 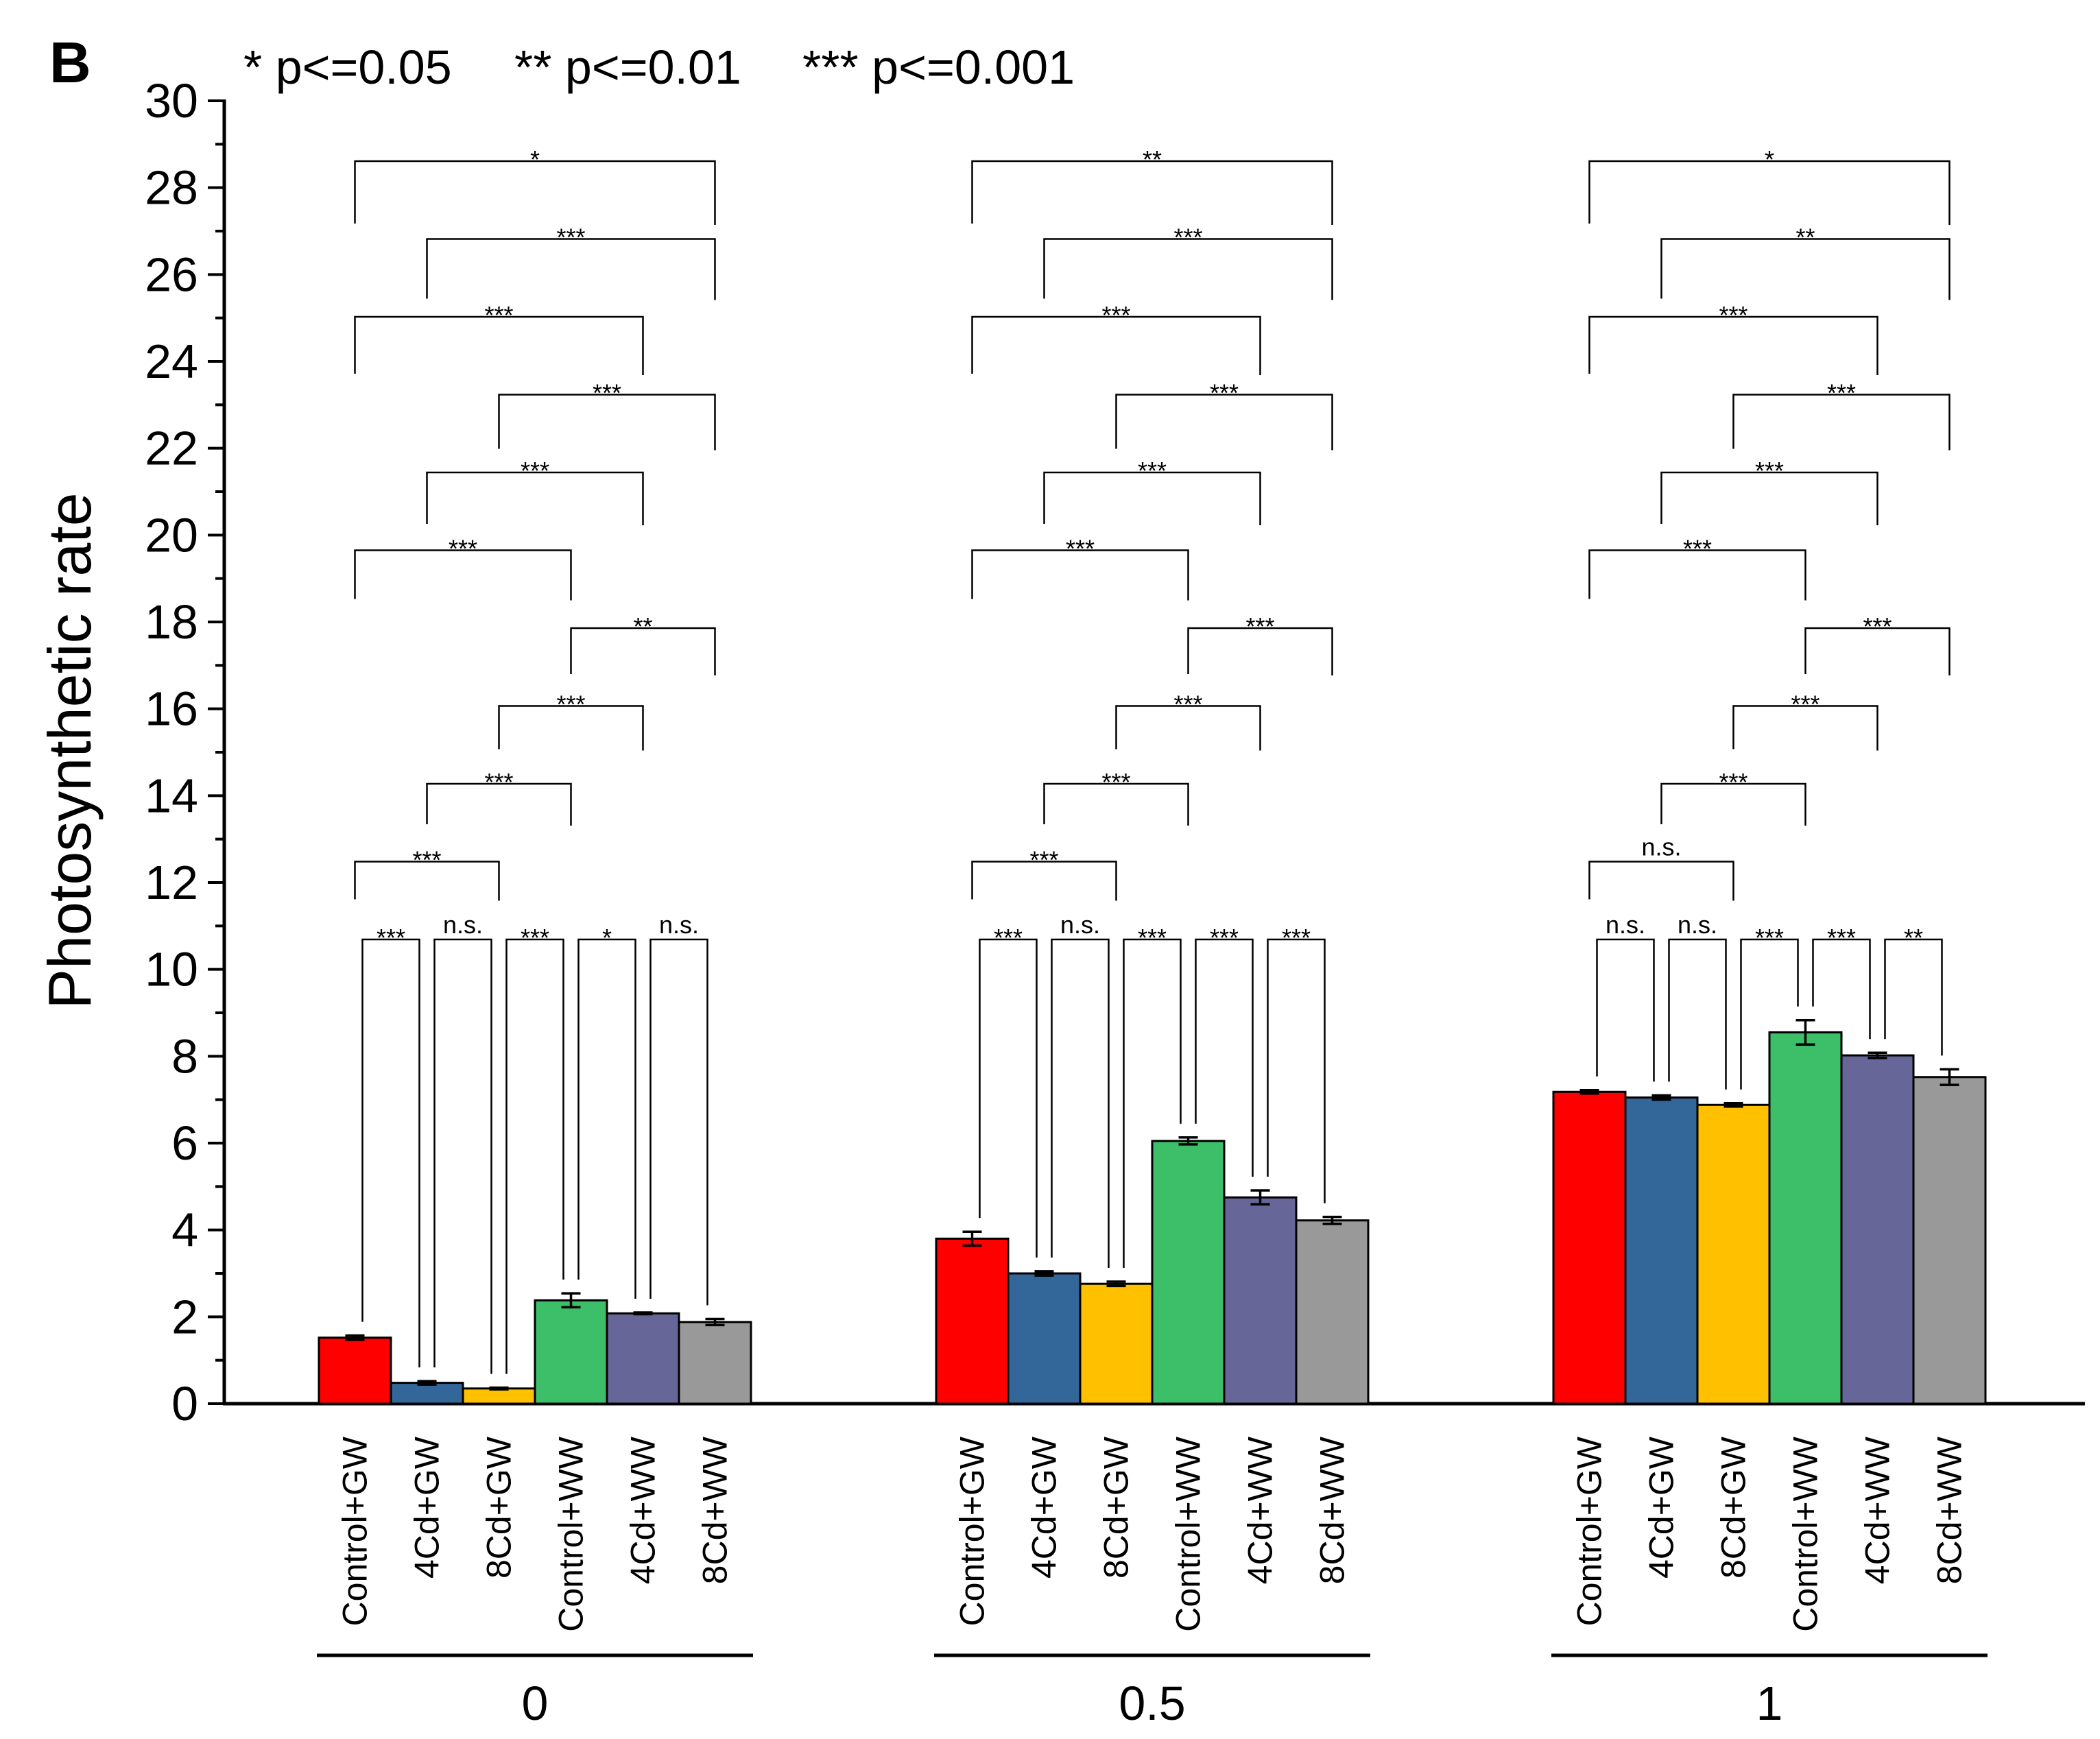 What do you see at coordinates (171, 361) in the screenshot?
I see `y-tick-label: 24` at bounding box center [171, 361].